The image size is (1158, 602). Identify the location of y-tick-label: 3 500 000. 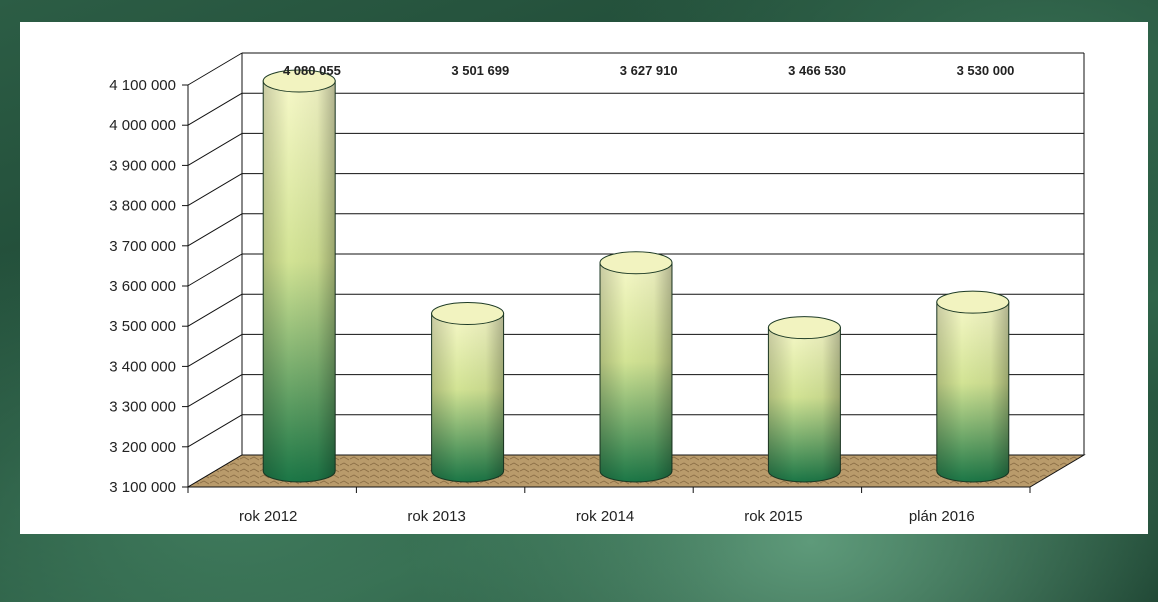
(142, 326).